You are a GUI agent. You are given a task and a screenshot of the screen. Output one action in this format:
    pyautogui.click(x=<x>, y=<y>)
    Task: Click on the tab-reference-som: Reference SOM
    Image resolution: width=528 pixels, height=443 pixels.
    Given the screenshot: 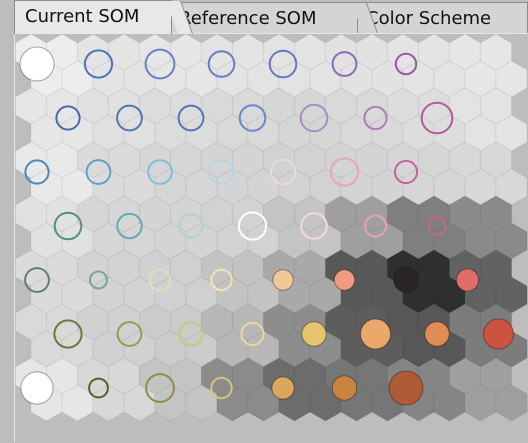 What is the action you would take?
    pyautogui.click(x=273, y=17)
    